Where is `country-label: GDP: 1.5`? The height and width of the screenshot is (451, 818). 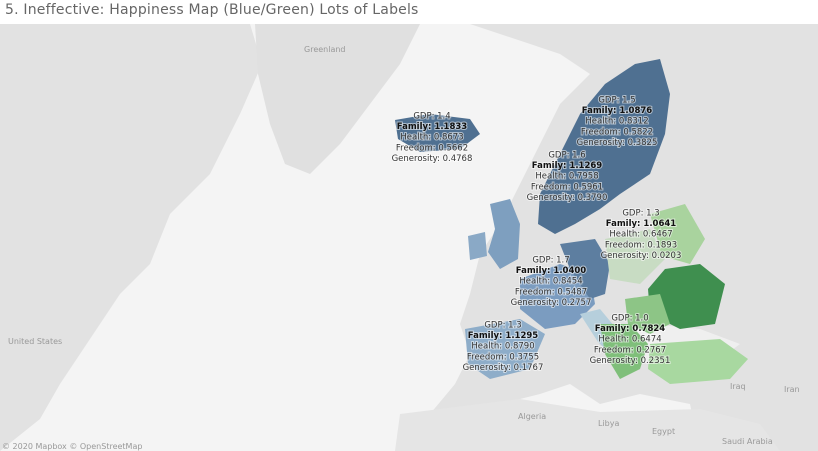
country-label: GDP: 1.5 is located at coordinates (616, 101).